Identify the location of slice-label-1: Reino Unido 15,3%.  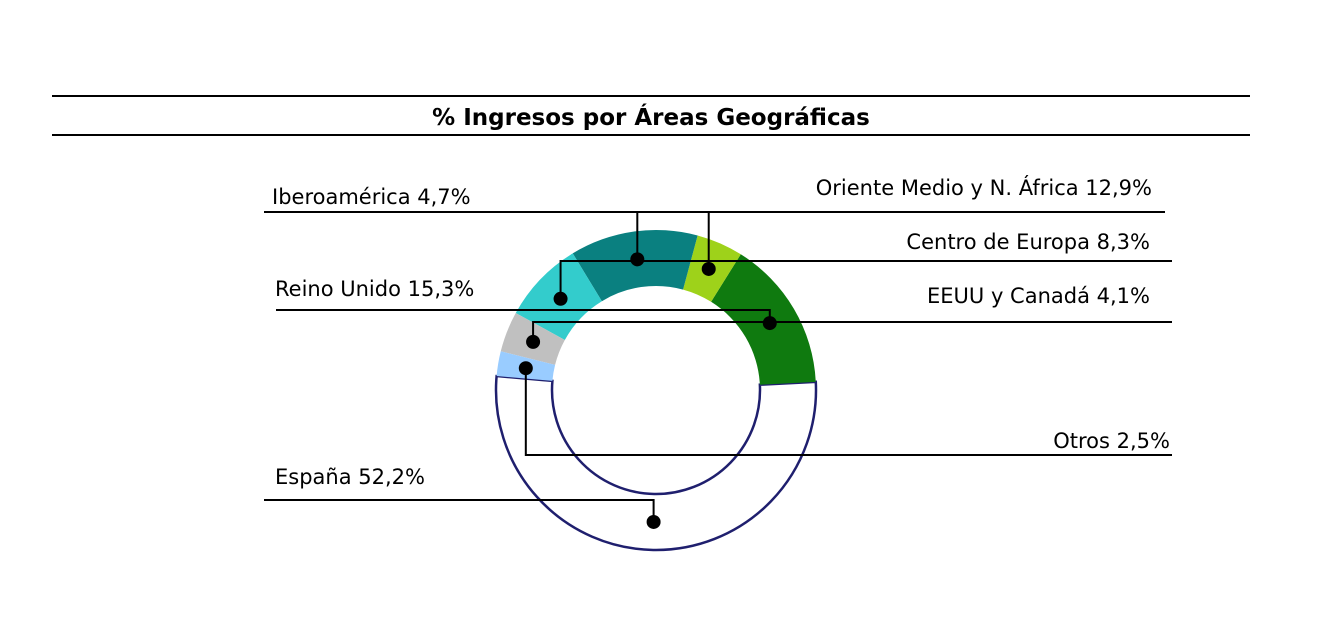
(374, 289).